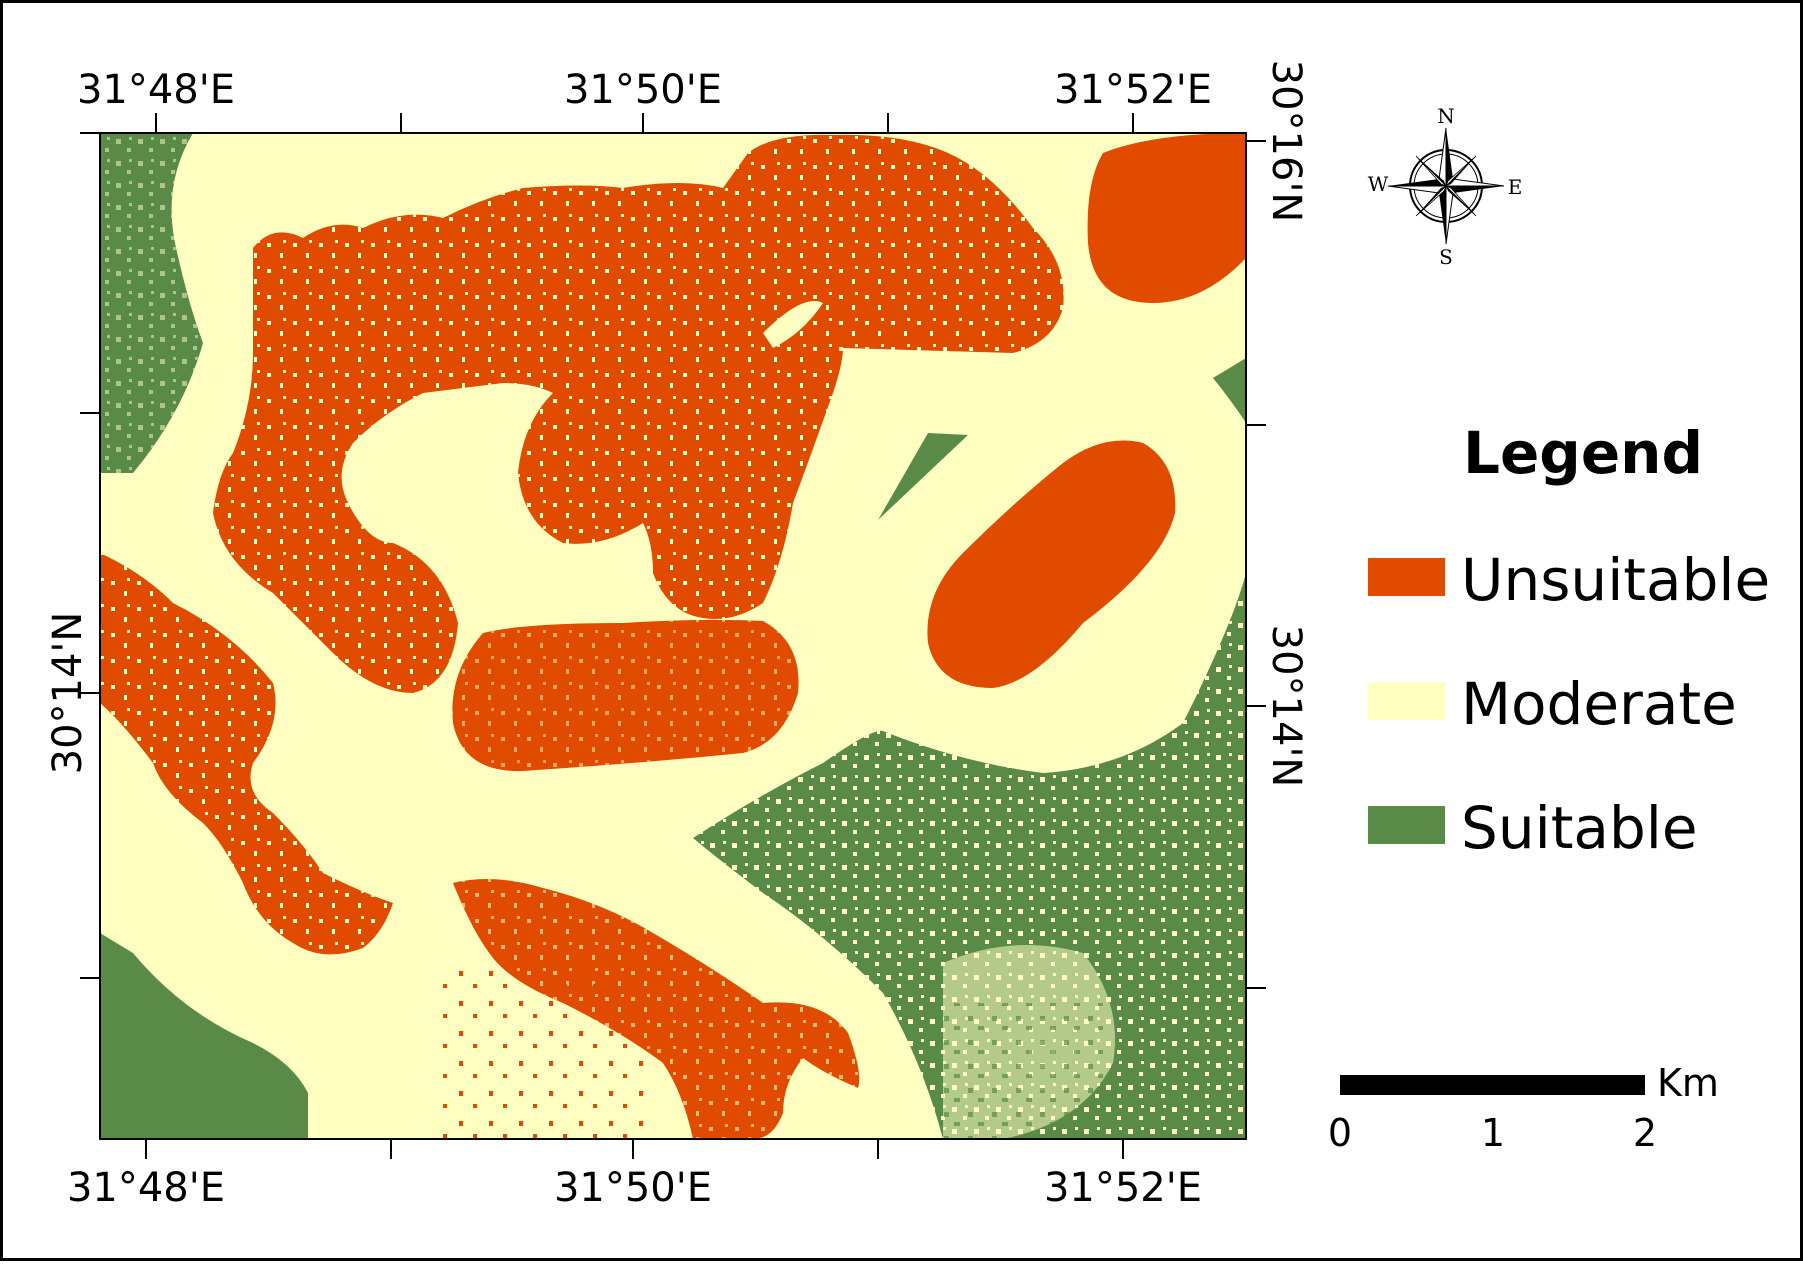 This screenshot has height=1264, width=1803. I want to click on compass-east-label: E, so click(1515, 187).